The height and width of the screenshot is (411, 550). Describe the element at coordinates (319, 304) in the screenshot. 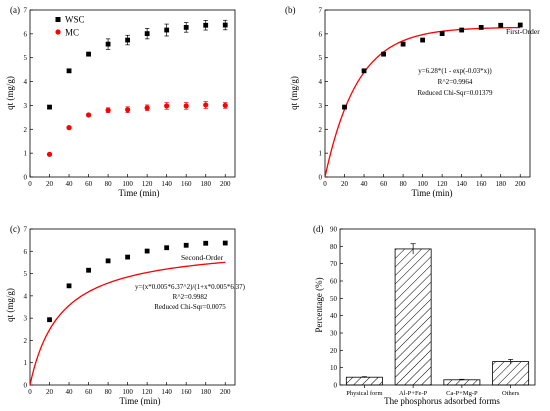

I see `y-axis-label: Percentage (%)` at that location.